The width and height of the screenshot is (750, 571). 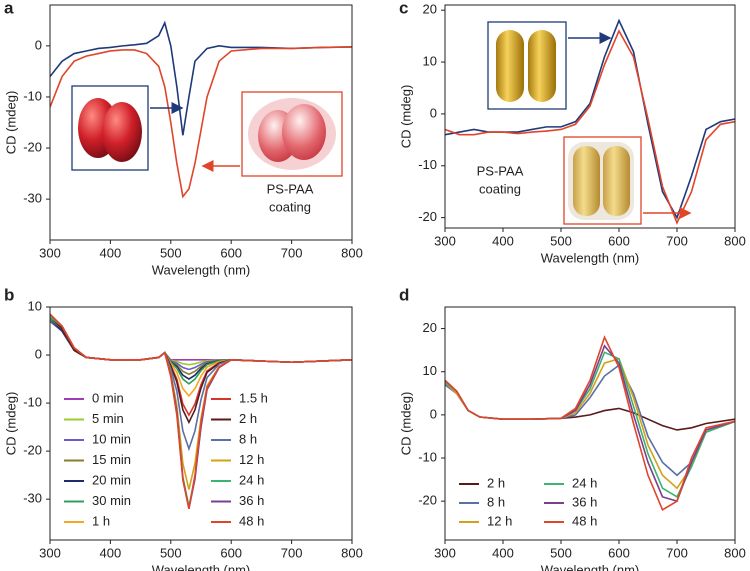 I want to click on legend-label: 1.5 h, so click(x=253, y=397).